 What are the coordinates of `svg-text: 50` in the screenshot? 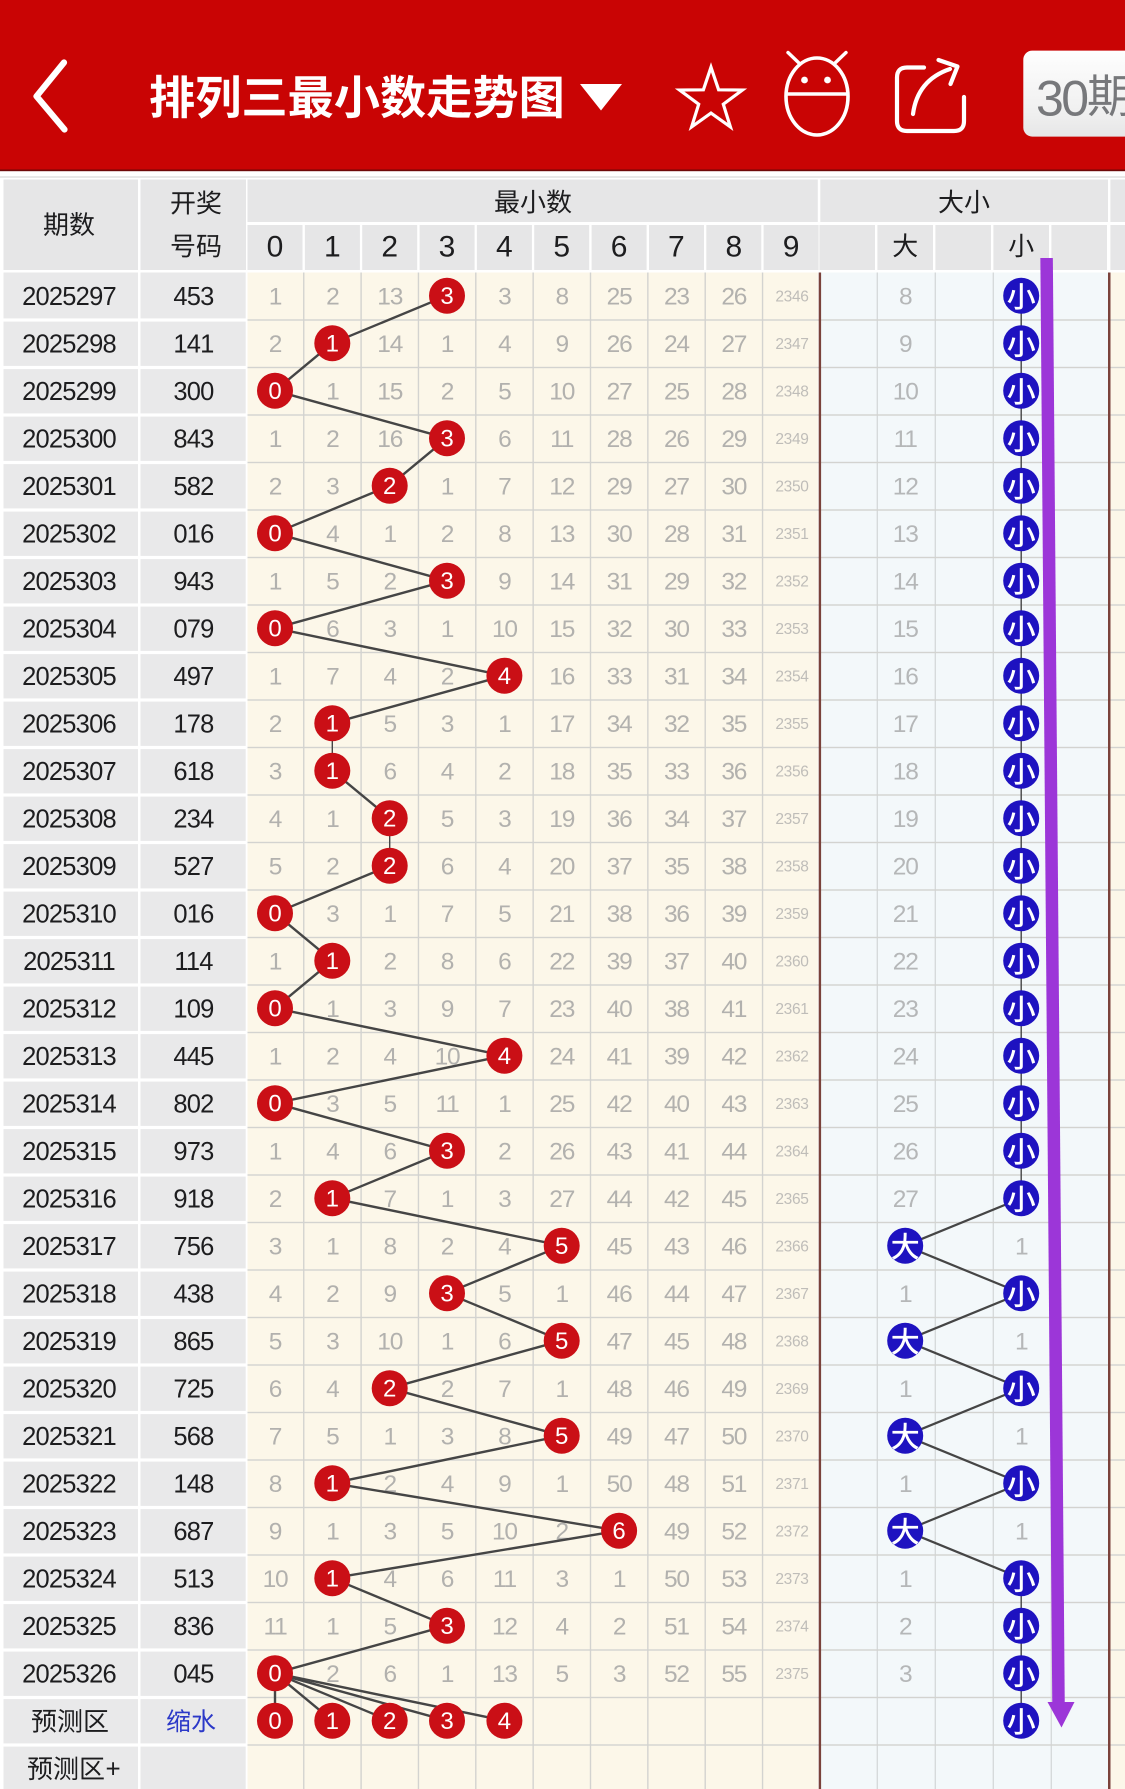 It's located at (733, 1437).